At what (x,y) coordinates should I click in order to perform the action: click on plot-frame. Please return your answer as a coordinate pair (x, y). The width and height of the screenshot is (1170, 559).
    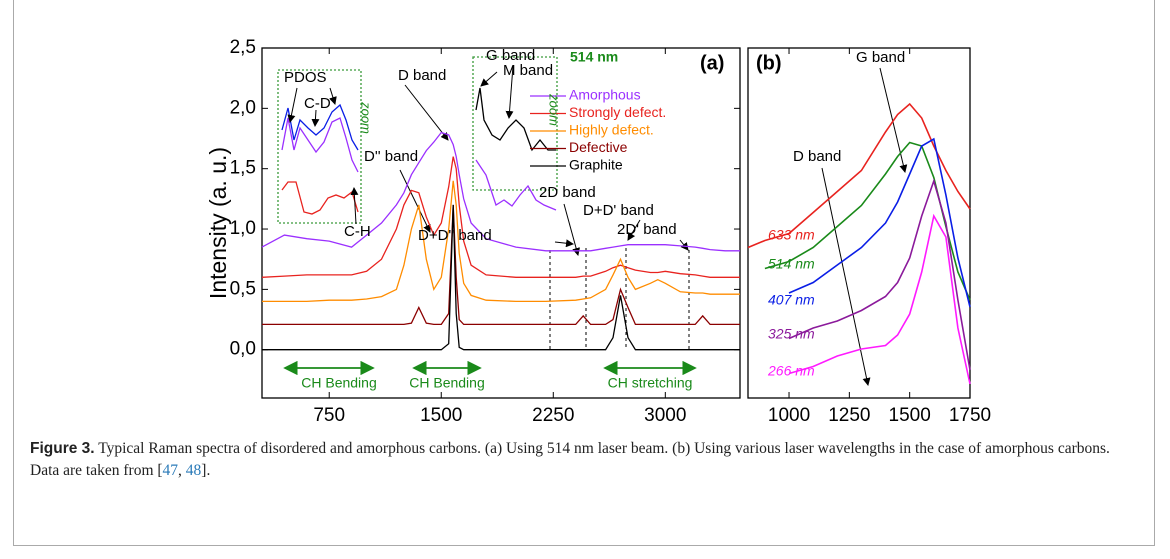
    Looking at the image, I should click on (859, 223).